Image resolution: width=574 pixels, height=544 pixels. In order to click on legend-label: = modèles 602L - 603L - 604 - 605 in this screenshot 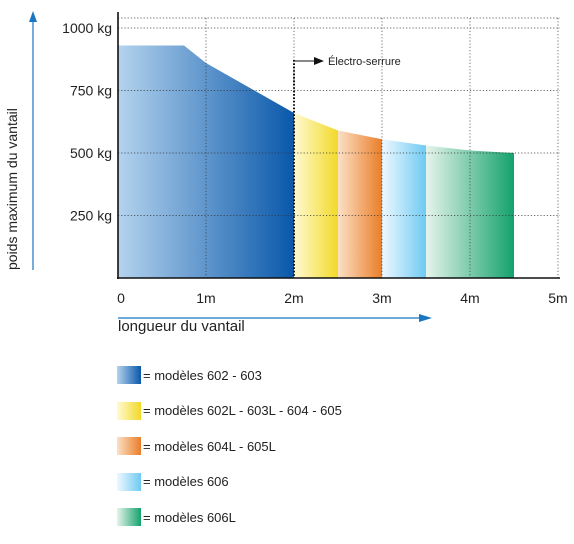, I will do `click(242, 410)`.